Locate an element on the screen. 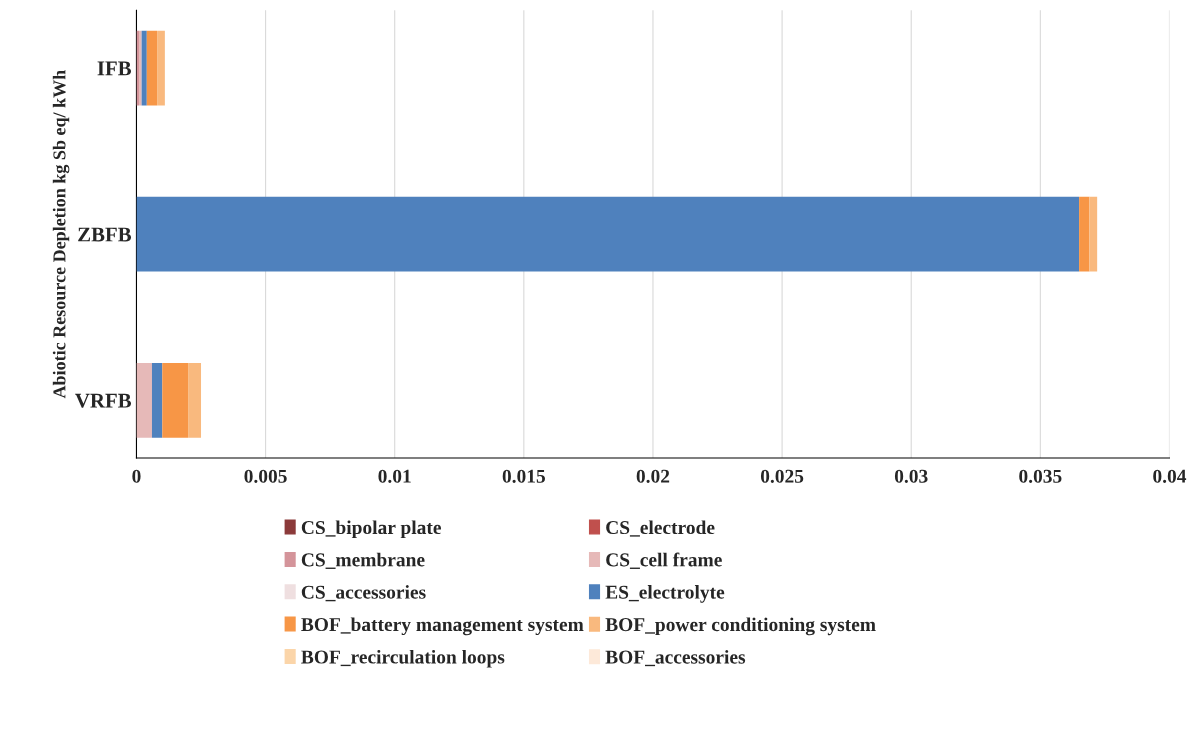 The image size is (1197, 734). x-tick-label: 0.01 is located at coordinates (394, 476).